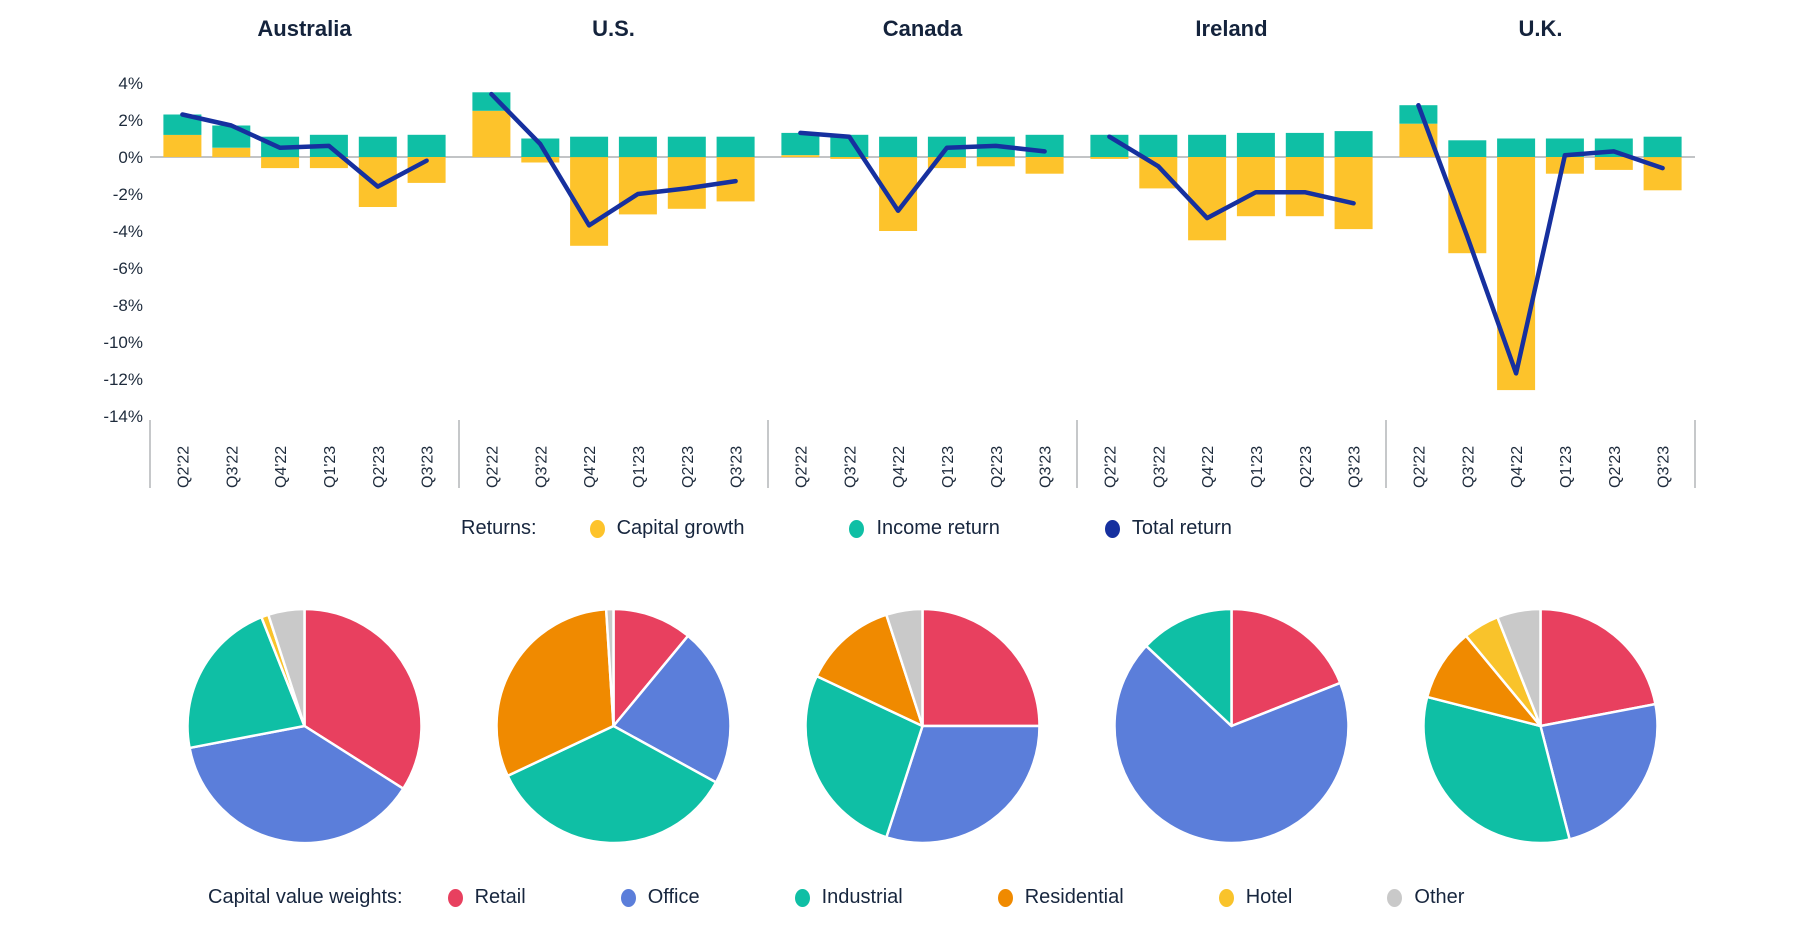 Image resolution: width=1812 pixels, height=937 pixels. Describe the element at coordinates (613, 28) in the screenshot. I see `panel-title-u-s: U.S.` at that location.